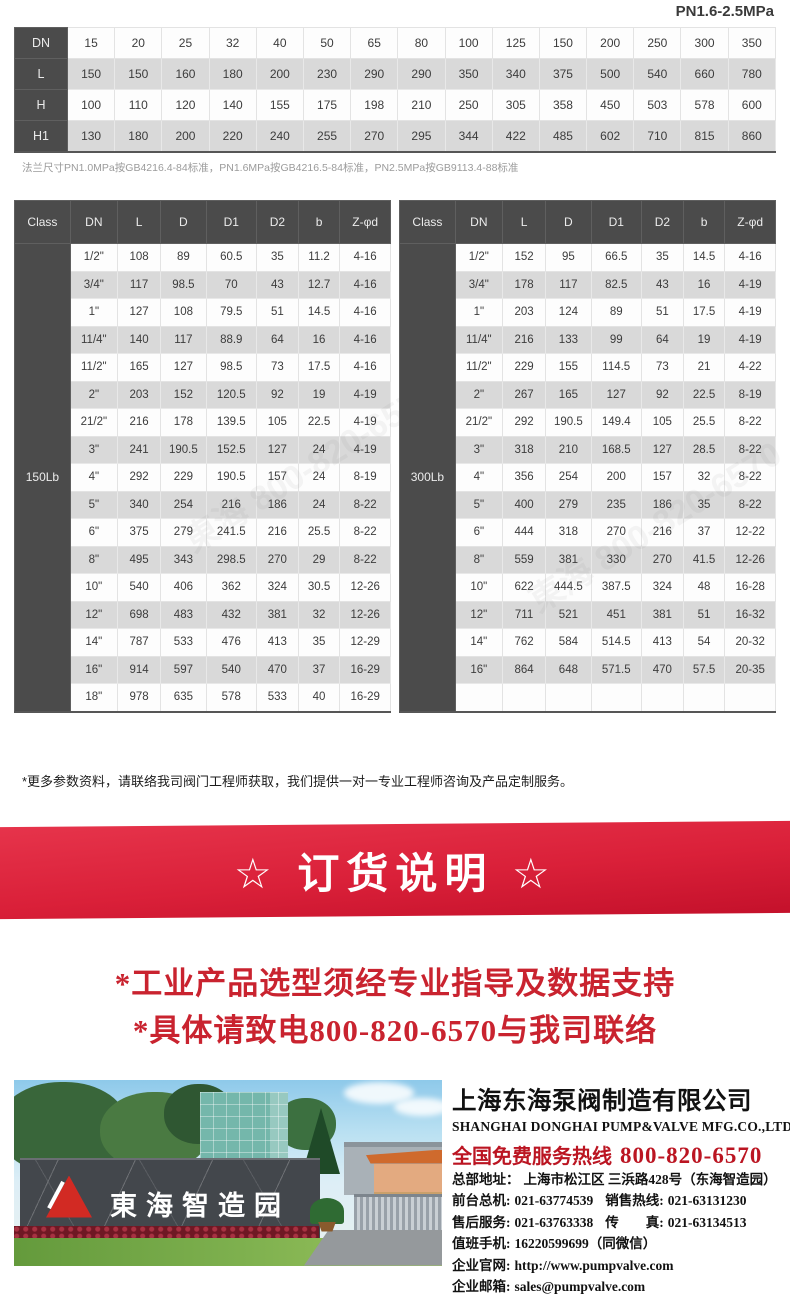 This screenshot has width=790, height=1313. What do you see at coordinates (203, 532) in the screenshot?
I see `class-table-row: 6" 375 279 241.5 216 25.5 8-22` at bounding box center [203, 532].